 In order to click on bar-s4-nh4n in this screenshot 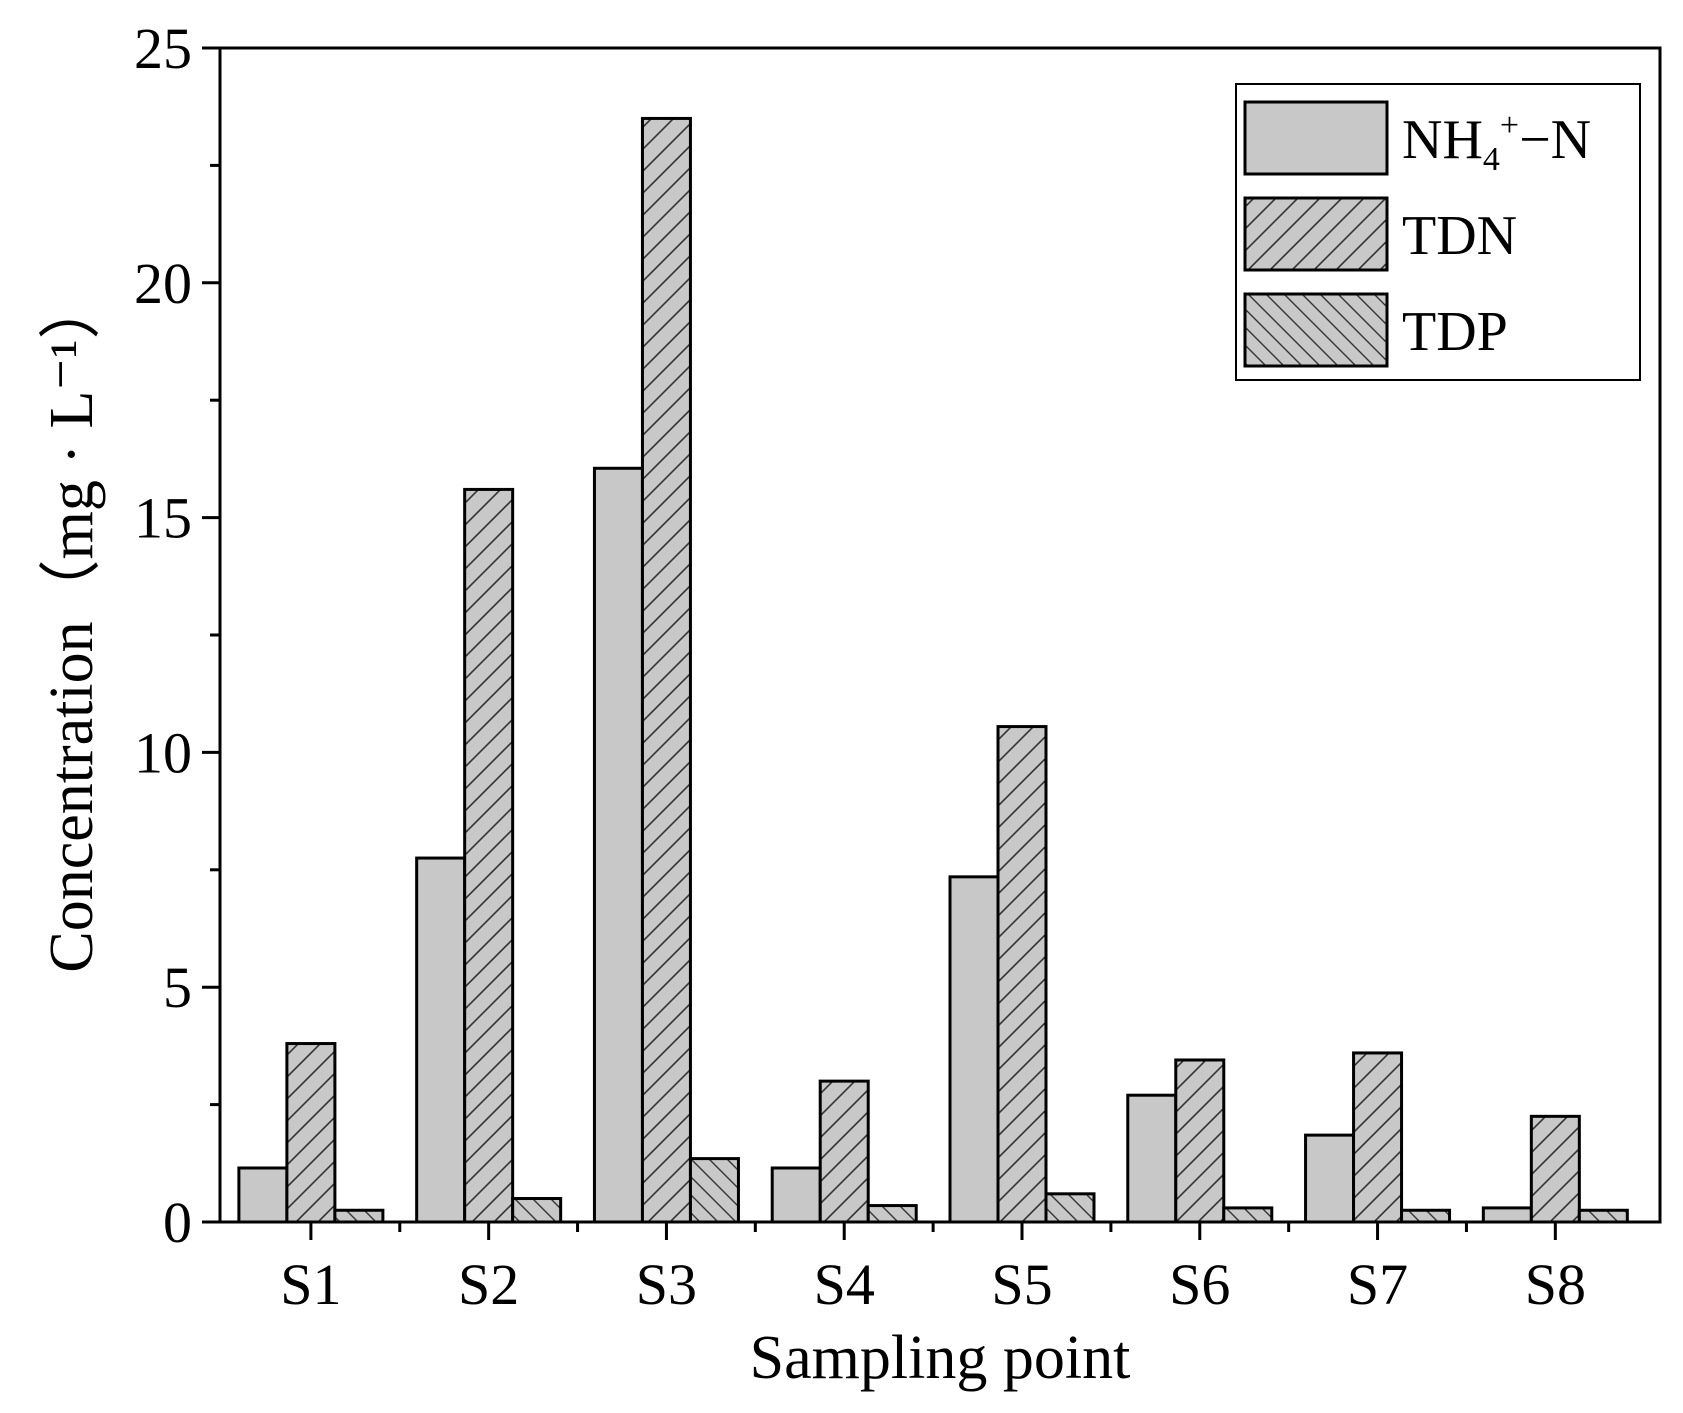, I will do `click(796, 1195)`.